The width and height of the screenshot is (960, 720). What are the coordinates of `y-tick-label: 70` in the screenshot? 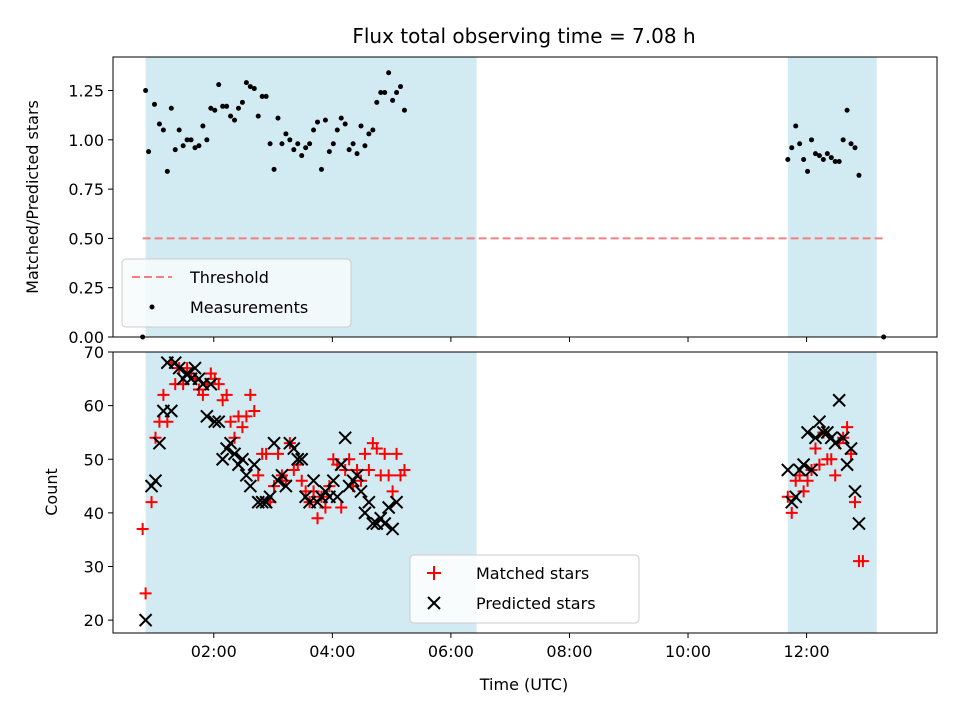 It's located at (94, 352).